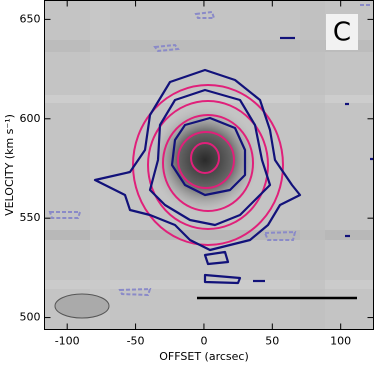  What do you see at coordinates (203, 341) in the screenshot?
I see `x-tick-label: 0` at bounding box center [203, 341].